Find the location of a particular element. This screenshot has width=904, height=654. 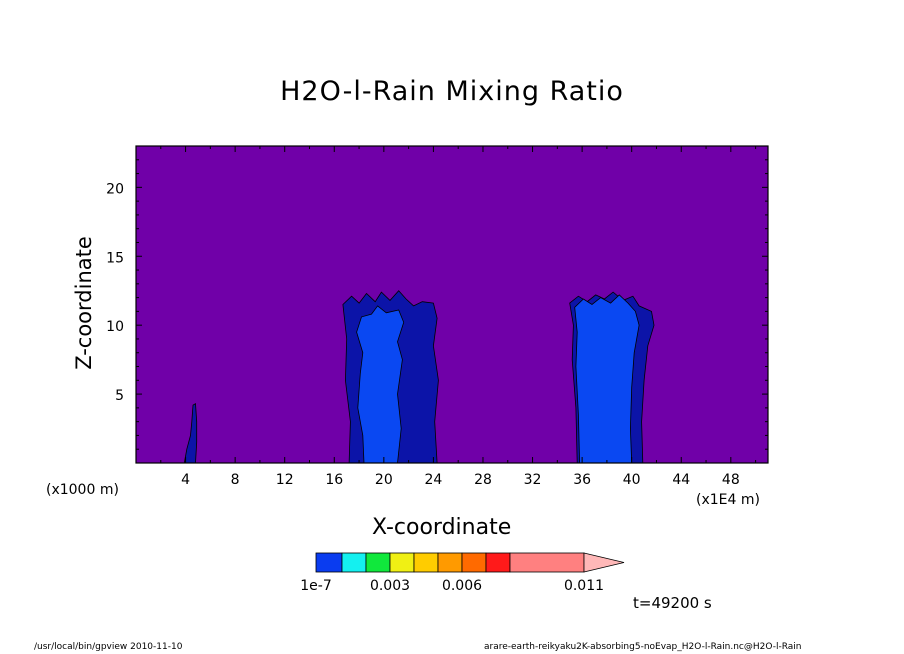

x-tick-label: 24 is located at coordinates (433, 480).